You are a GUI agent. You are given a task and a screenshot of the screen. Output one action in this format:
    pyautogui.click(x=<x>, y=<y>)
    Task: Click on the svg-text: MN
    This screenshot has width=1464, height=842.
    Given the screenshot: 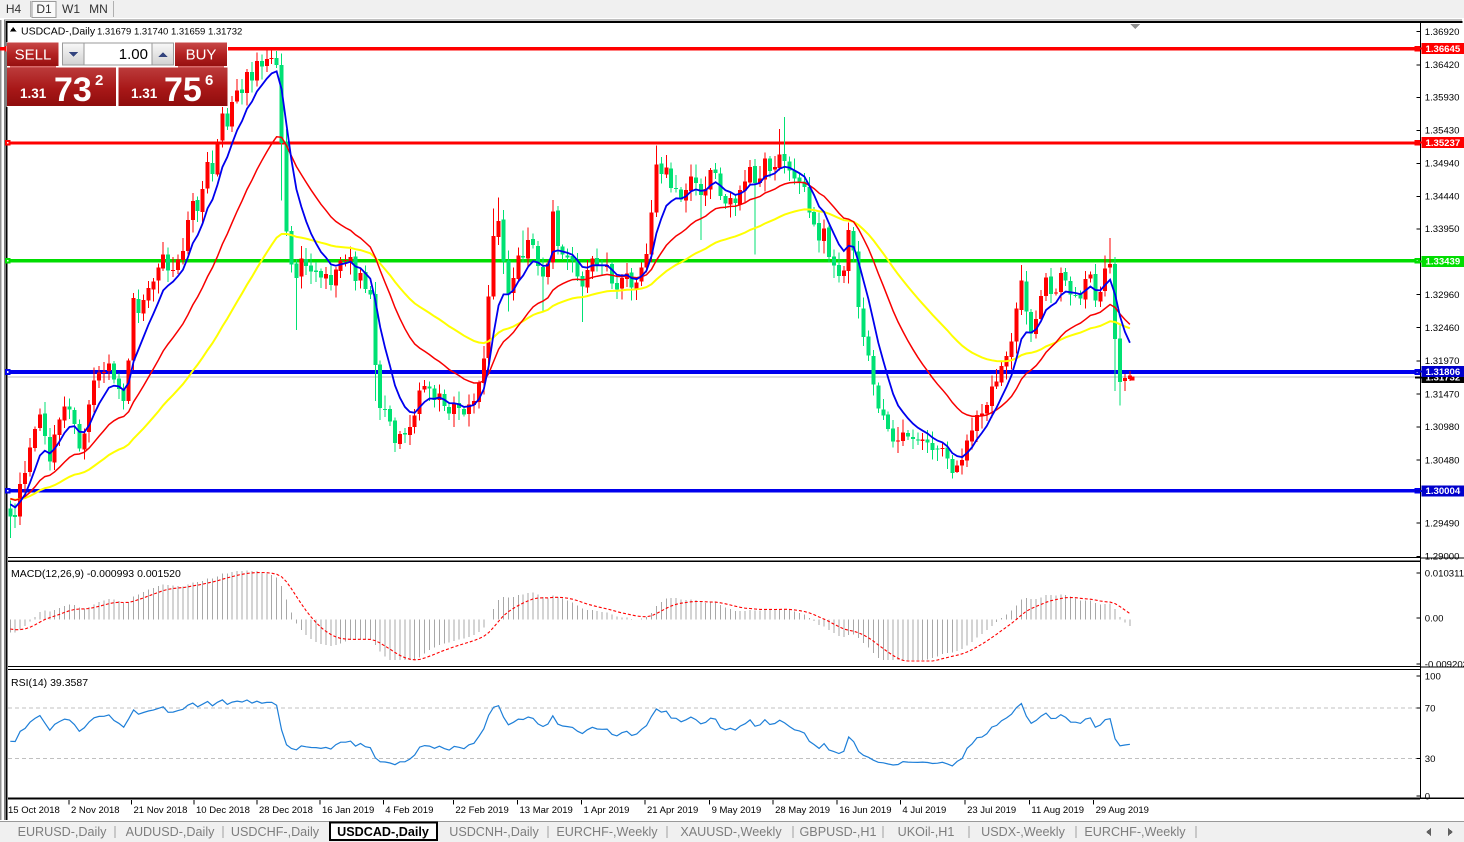 What is the action you would take?
    pyautogui.click(x=98, y=9)
    